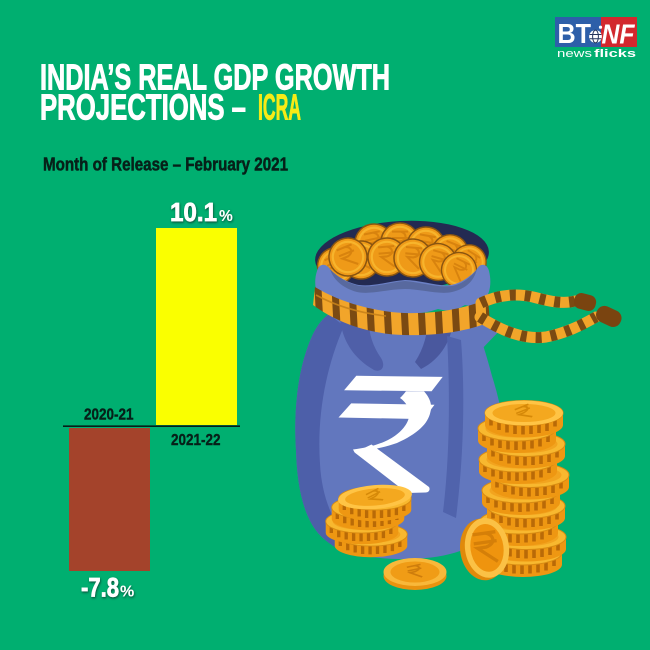 This screenshot has width=650, height=650. Describe the element at coordinates (109, 415) in the screenshot. I see `svg-text: 2020-21` at that location.